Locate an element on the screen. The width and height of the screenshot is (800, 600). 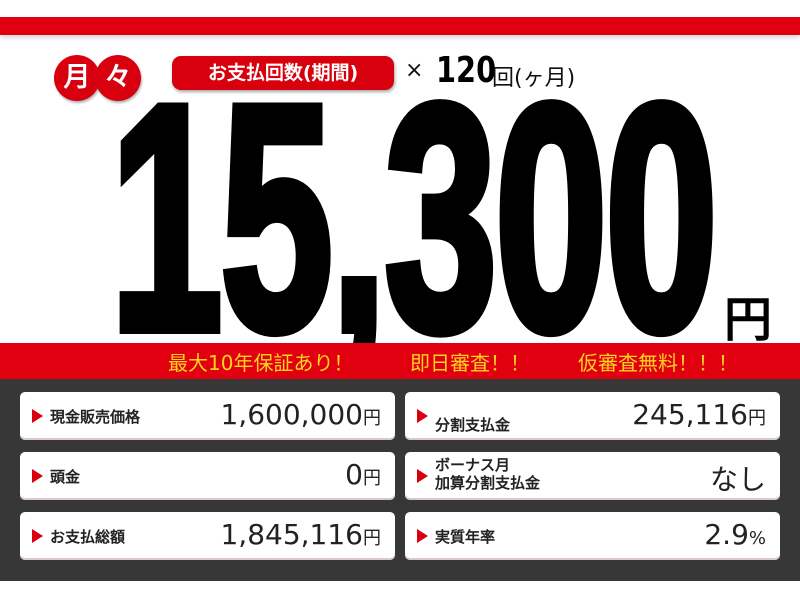
detail-label: 頭金 is located at coordinates (65, 477).